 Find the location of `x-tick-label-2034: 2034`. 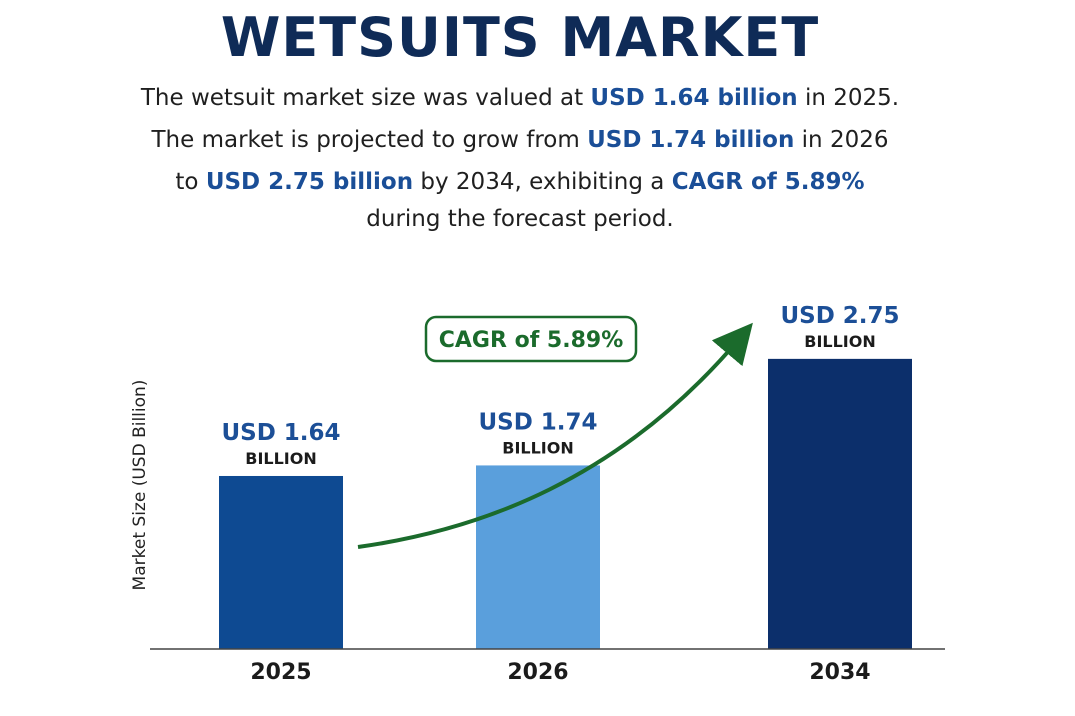

x-tick-label-2034: 2034 is located at coordinates (839, 672).